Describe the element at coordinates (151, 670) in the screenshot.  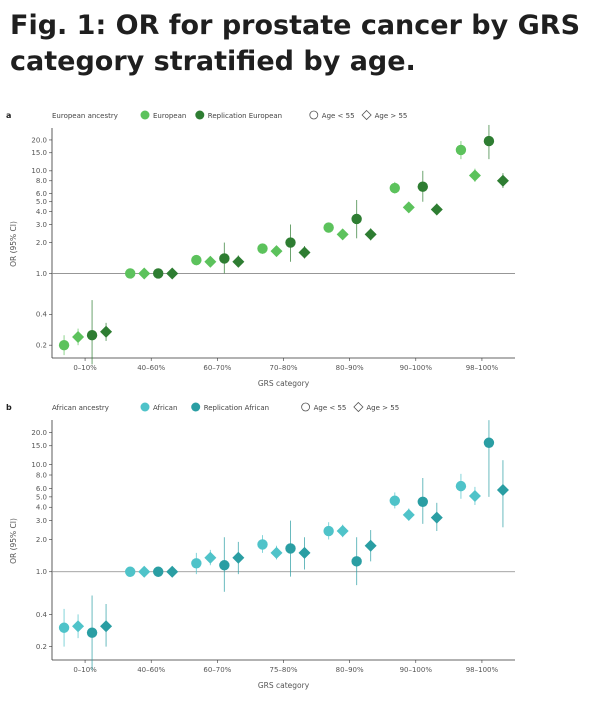
I see `x-tick-label: 40–60%` at that location.